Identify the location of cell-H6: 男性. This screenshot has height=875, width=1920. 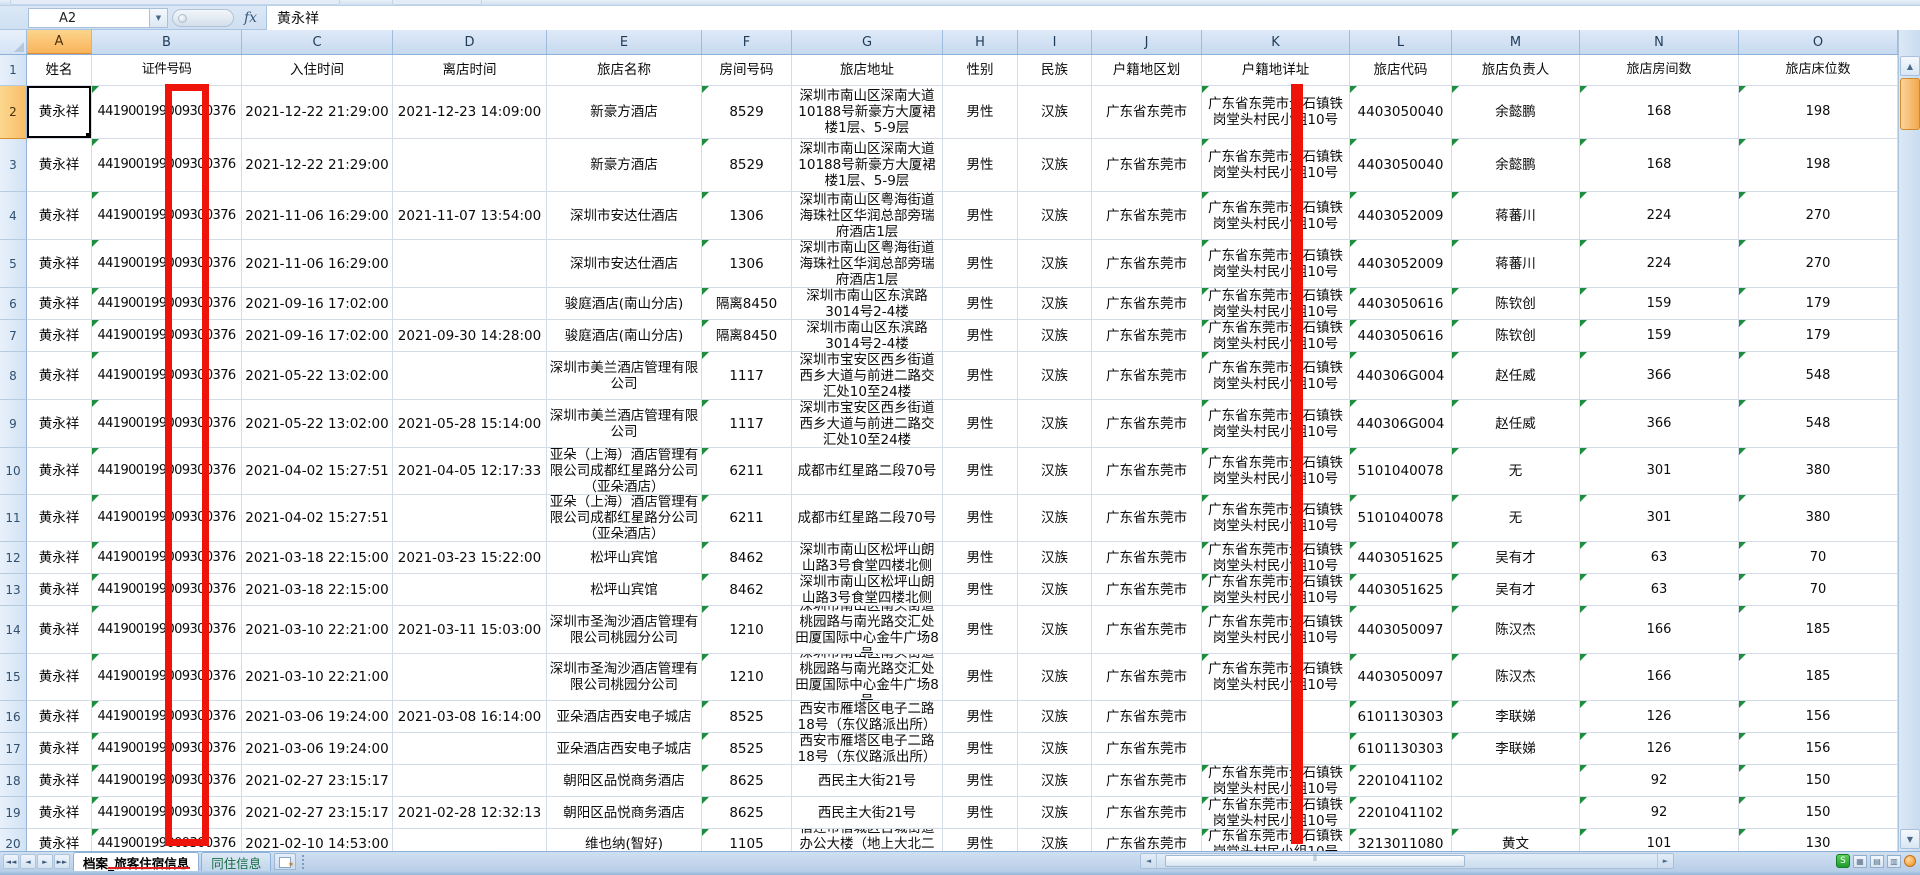
(980, 304).